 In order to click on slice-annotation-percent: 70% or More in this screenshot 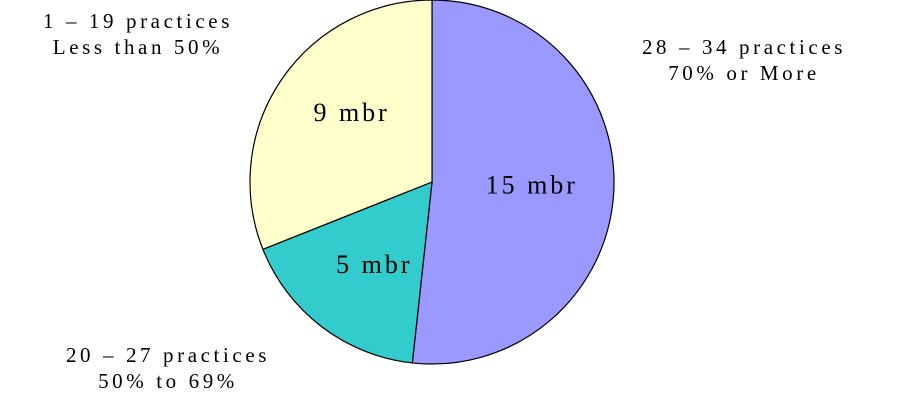, I will do `click(744, 73)`.